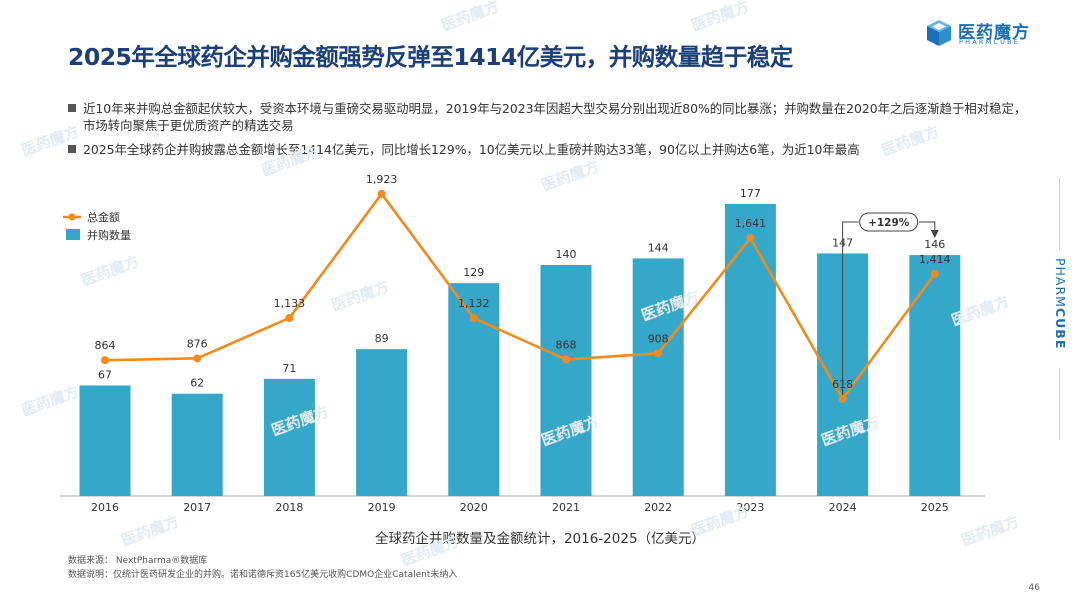 The width and height of the screenshot is (1080, 607). Describe the element at coordinates (105, 360) in the screenshot. I see `point-amount-2016` at that location.